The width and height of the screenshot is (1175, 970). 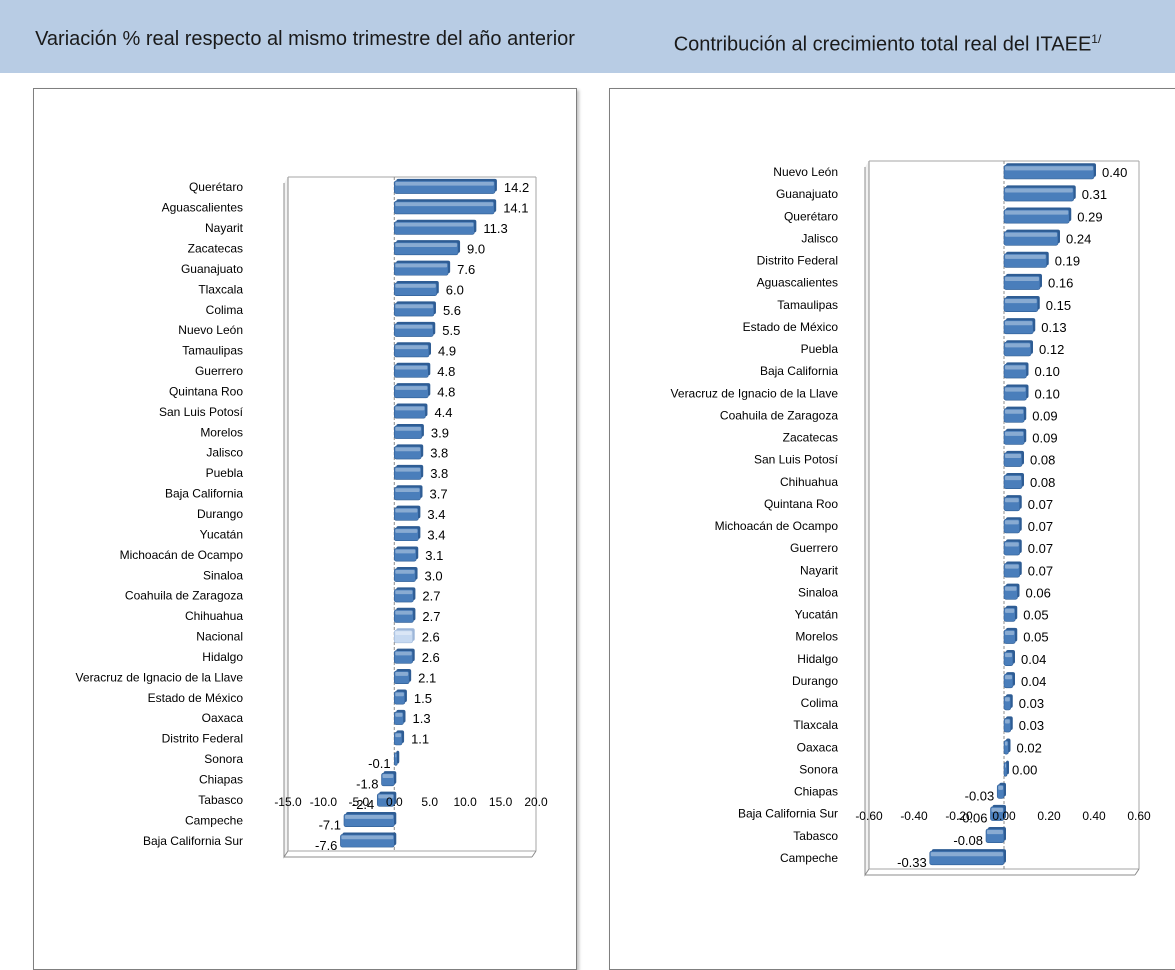 I want to click on left-value-label: 2.7, so click(x=431, y=616).